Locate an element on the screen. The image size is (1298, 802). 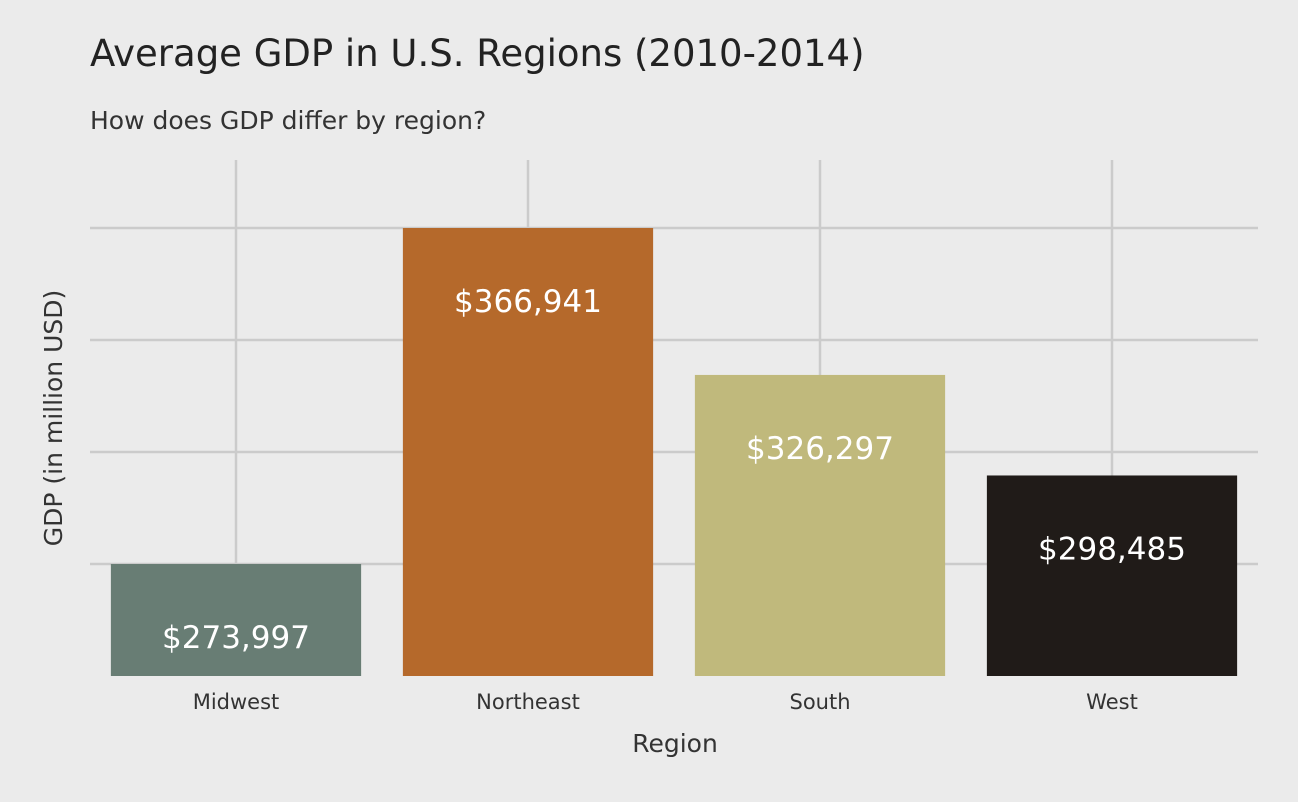
bar-value-label: $326,297 is located at coordinates (820, 449).